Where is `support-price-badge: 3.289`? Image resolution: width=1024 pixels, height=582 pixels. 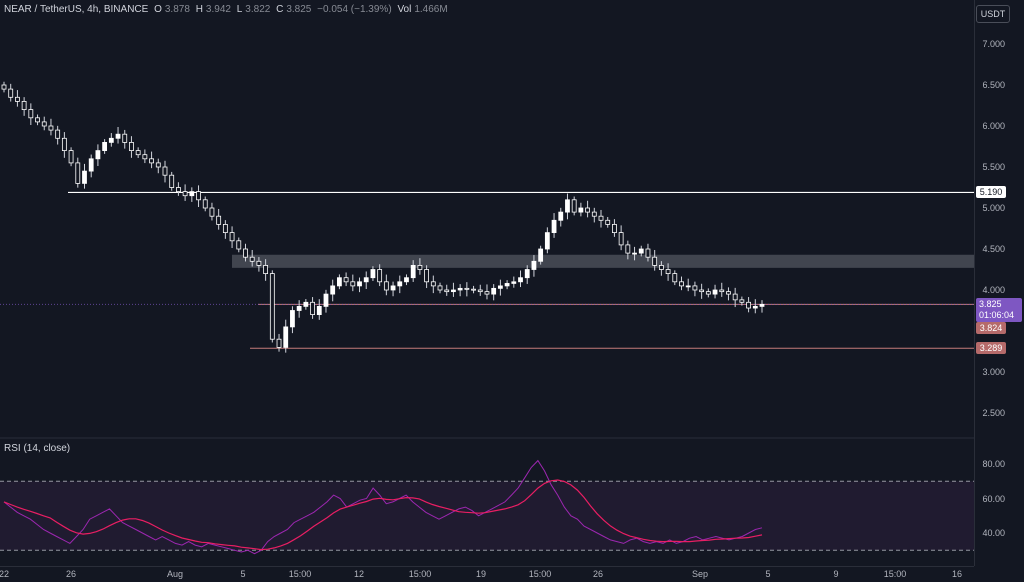
support-price-badge: 3.289 is located at coordinates (991, 348).